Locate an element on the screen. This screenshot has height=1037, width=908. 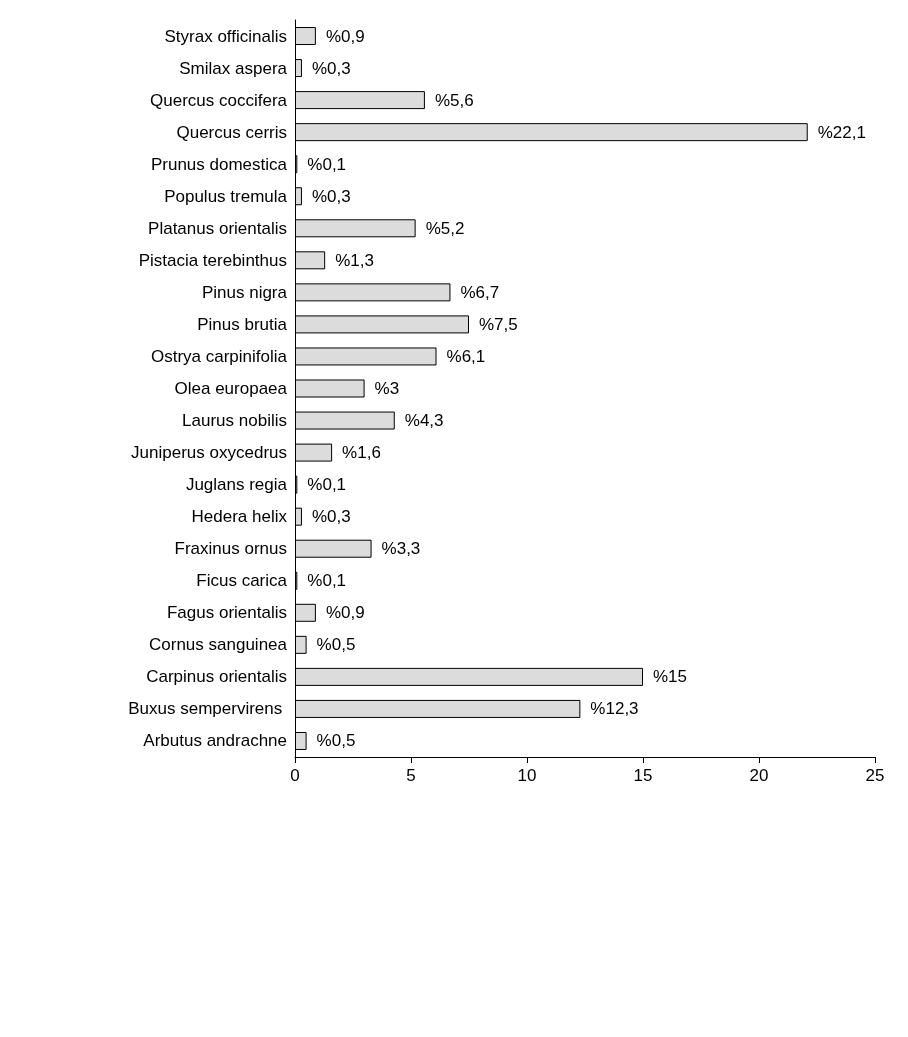
y-tick-label: Pinus nigra is located at coordinates (244, 292).